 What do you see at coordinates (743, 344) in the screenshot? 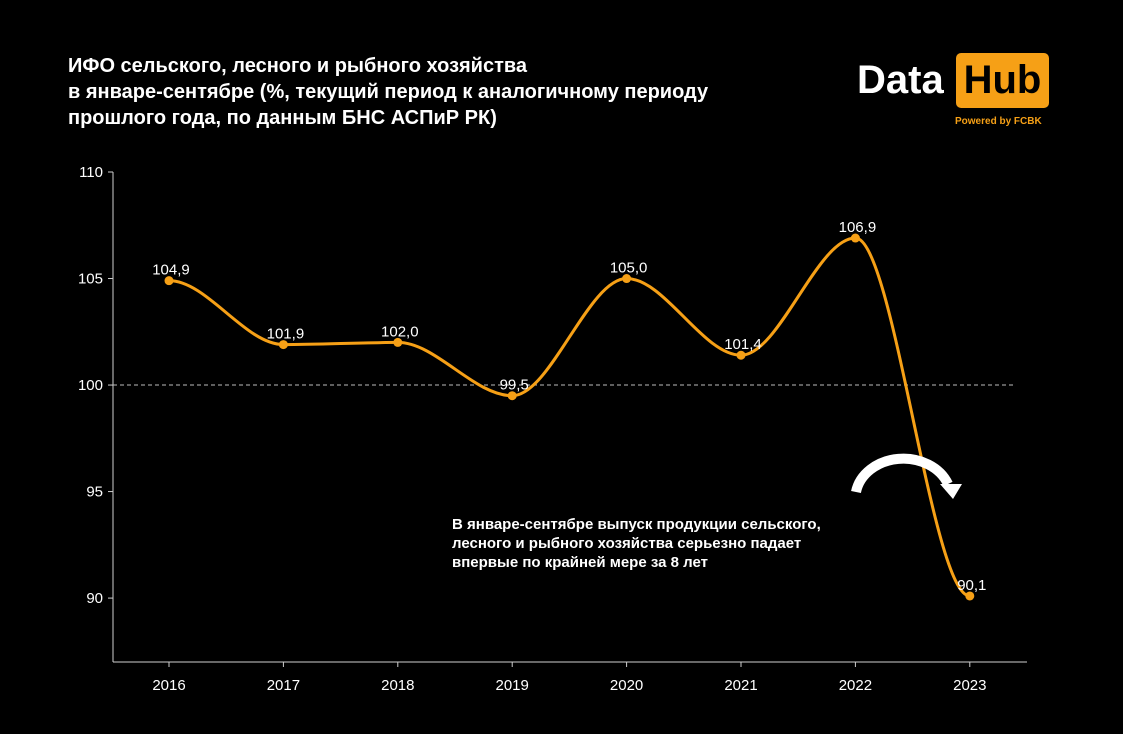
I see `data-label-2021: 101,4` at bounding box center [743, 344].